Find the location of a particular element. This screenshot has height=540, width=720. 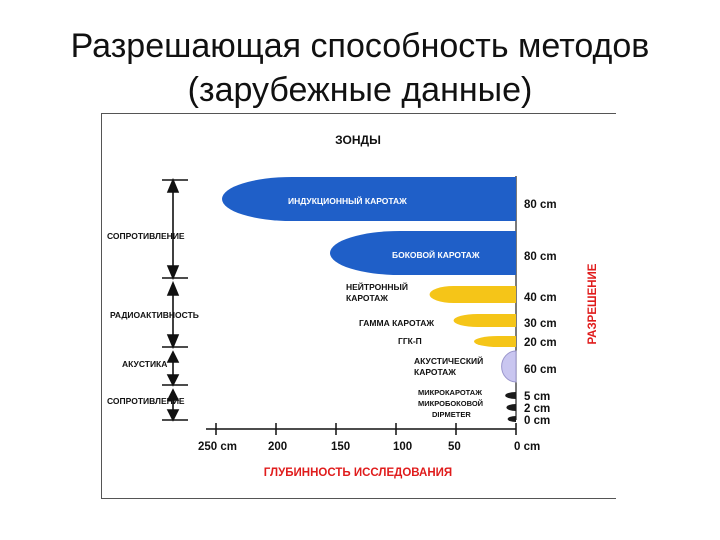

depth-tick-label: 50 is located at coordinates (454, 447).